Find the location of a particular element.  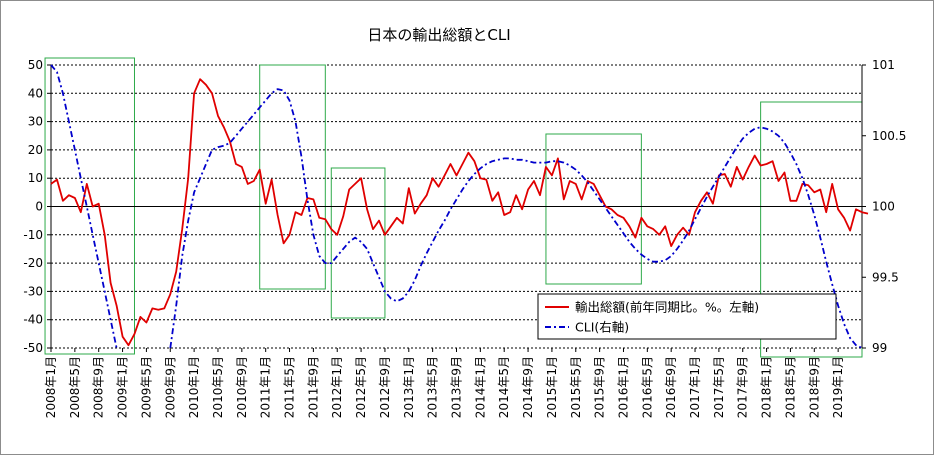

left-tick-label: 20 is located at coordinates (35, 150).